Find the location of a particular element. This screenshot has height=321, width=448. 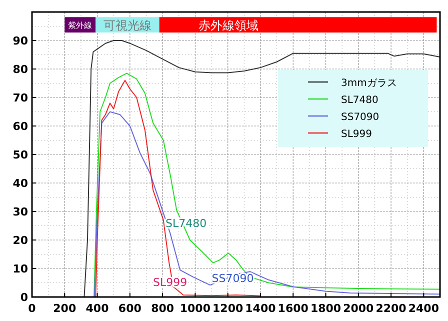

y-tick-label: 60 is located at coordinates (20, 126).